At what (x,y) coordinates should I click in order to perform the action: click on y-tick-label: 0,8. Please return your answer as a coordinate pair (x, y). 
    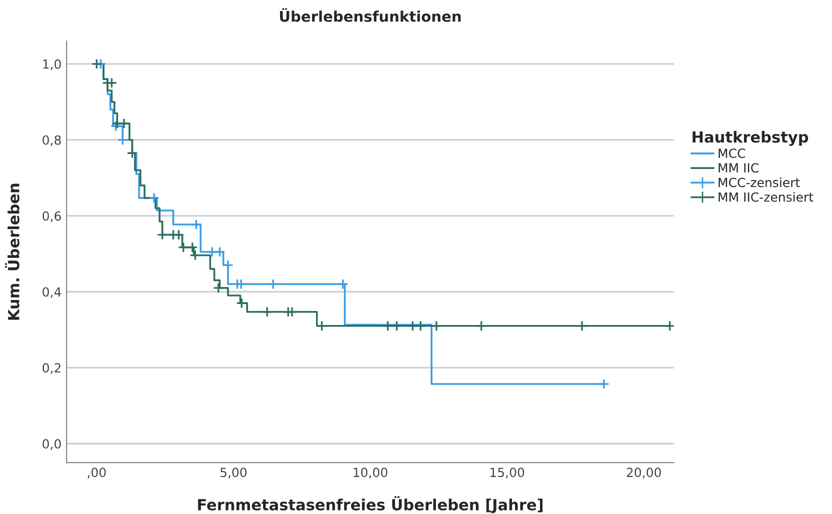
    Looking at the image, I should click on (51, 140).